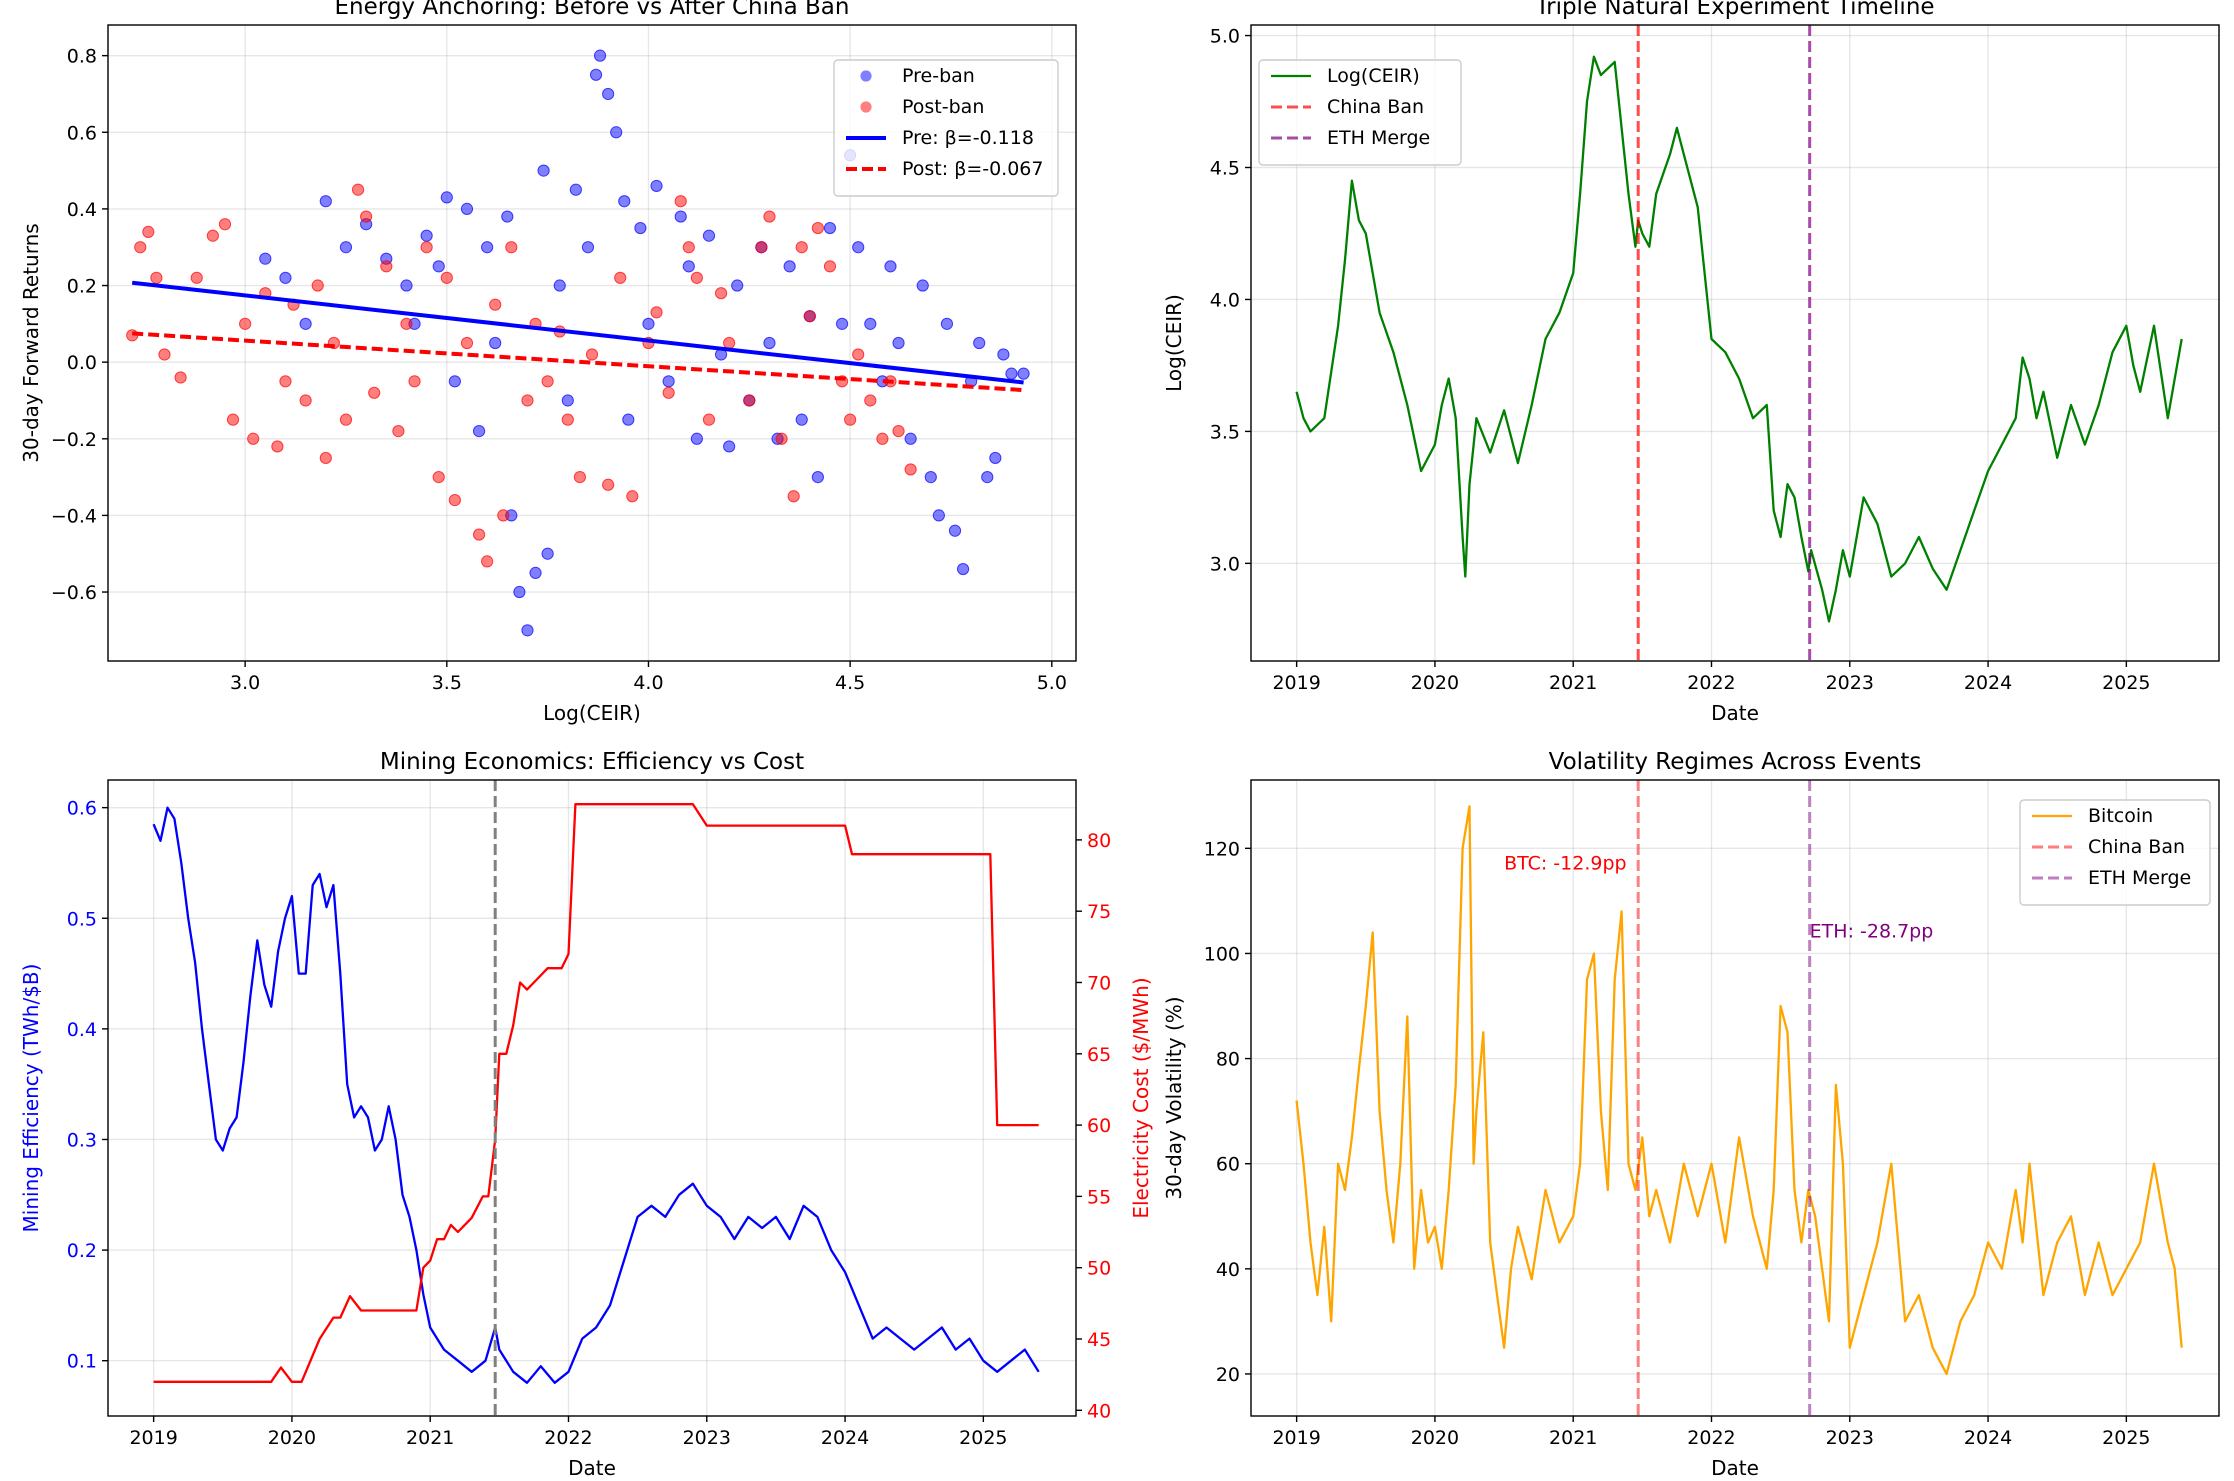 The width and height of the screenshot is (2234, 1481). What do you see at coordinates (1573, 1438) in the screenshot?
I see `x-tick-label: 2021` at bounding box center [1573, 1438].